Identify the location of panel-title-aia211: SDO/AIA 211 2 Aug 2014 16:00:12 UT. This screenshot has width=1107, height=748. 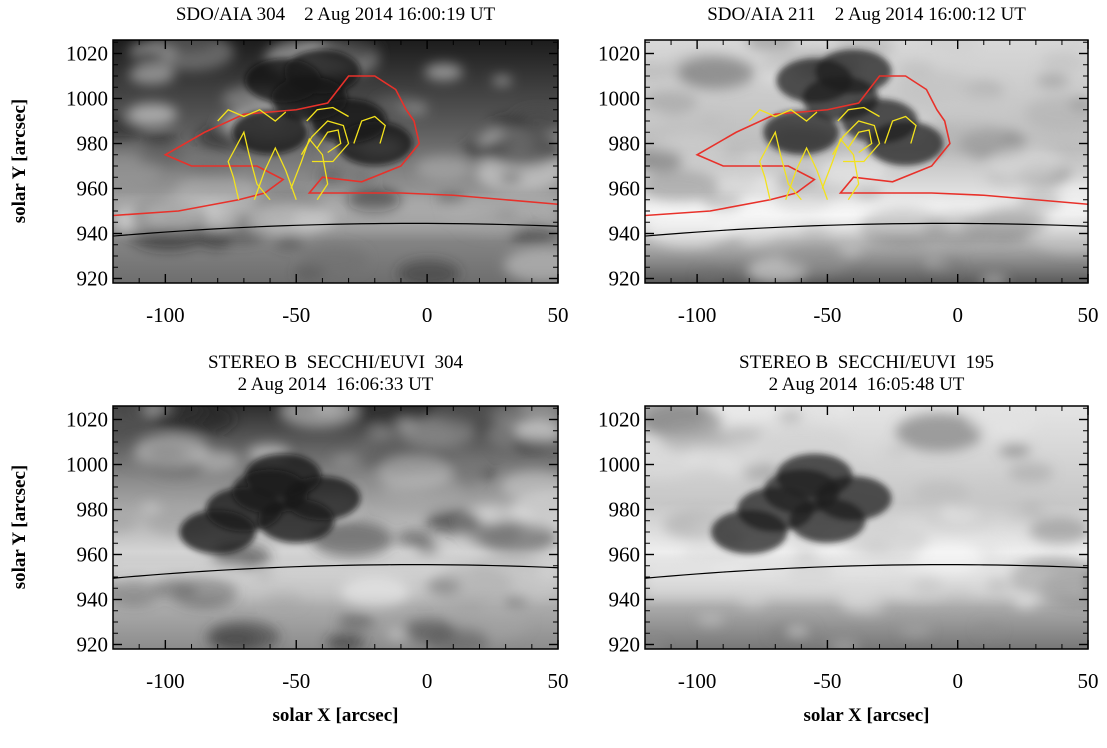
(866, 15).